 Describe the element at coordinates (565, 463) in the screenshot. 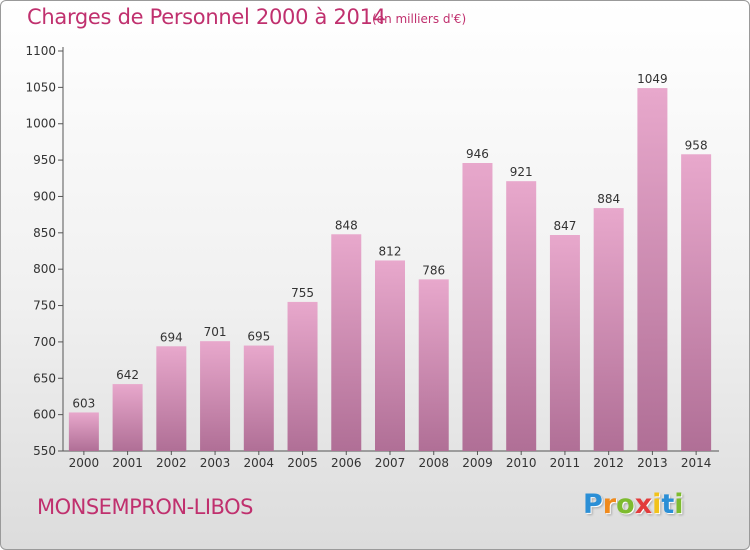

I see `x-tick-label-2011: 2011` at that location.